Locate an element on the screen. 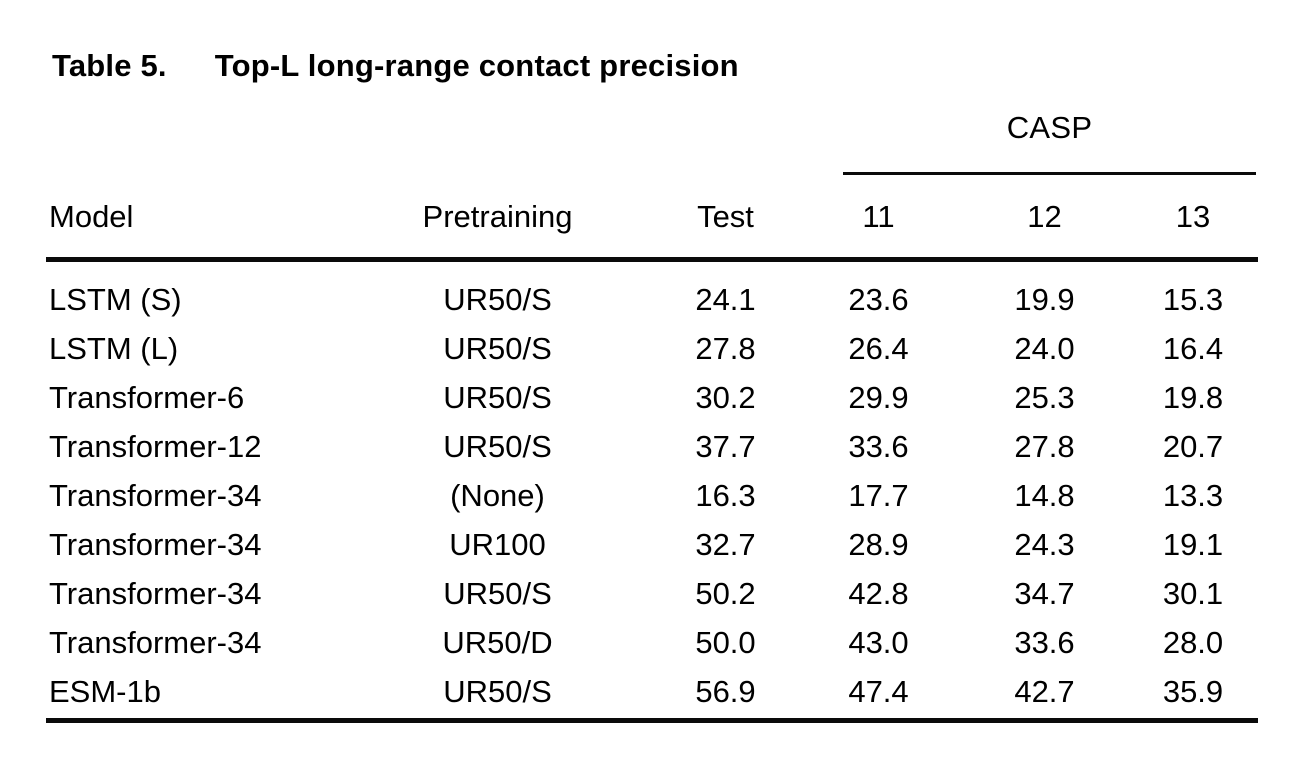  table-row: Transformer-6 UR50/S 30.2 29.9 25.3 19.8 is located at coordinates (652, 398).